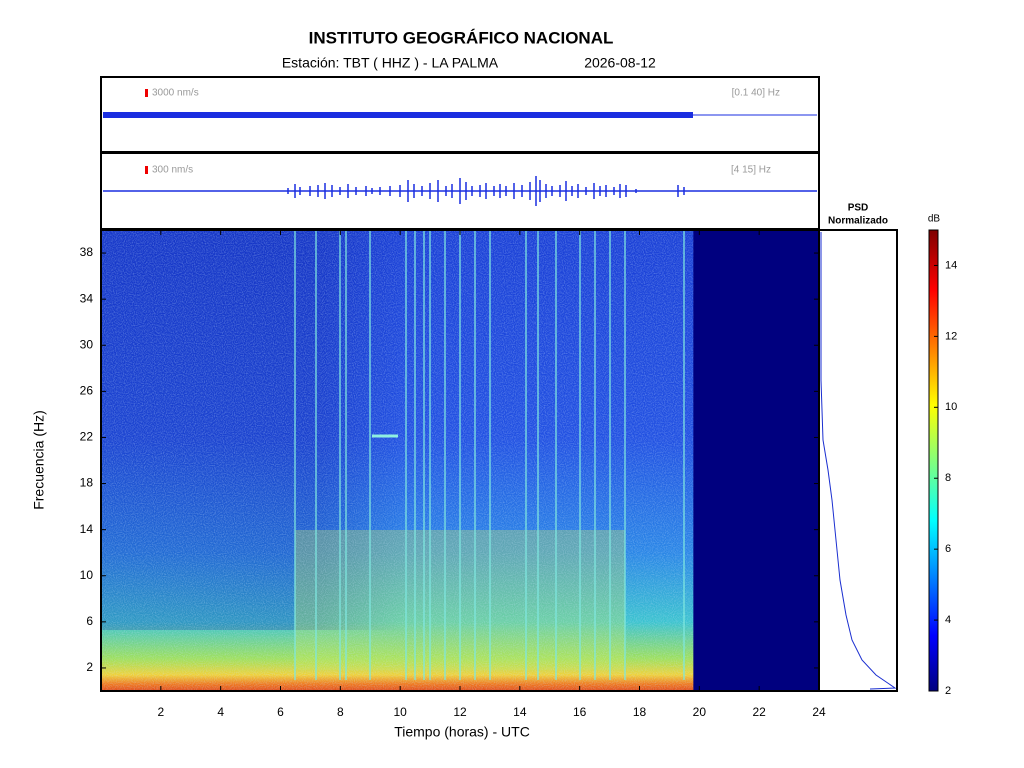 This screenshot has width=1024, height=768. Describe the element at coordinates (948, 620) in the screenshot. I see `colorbar-tick-label: 4` at that location.